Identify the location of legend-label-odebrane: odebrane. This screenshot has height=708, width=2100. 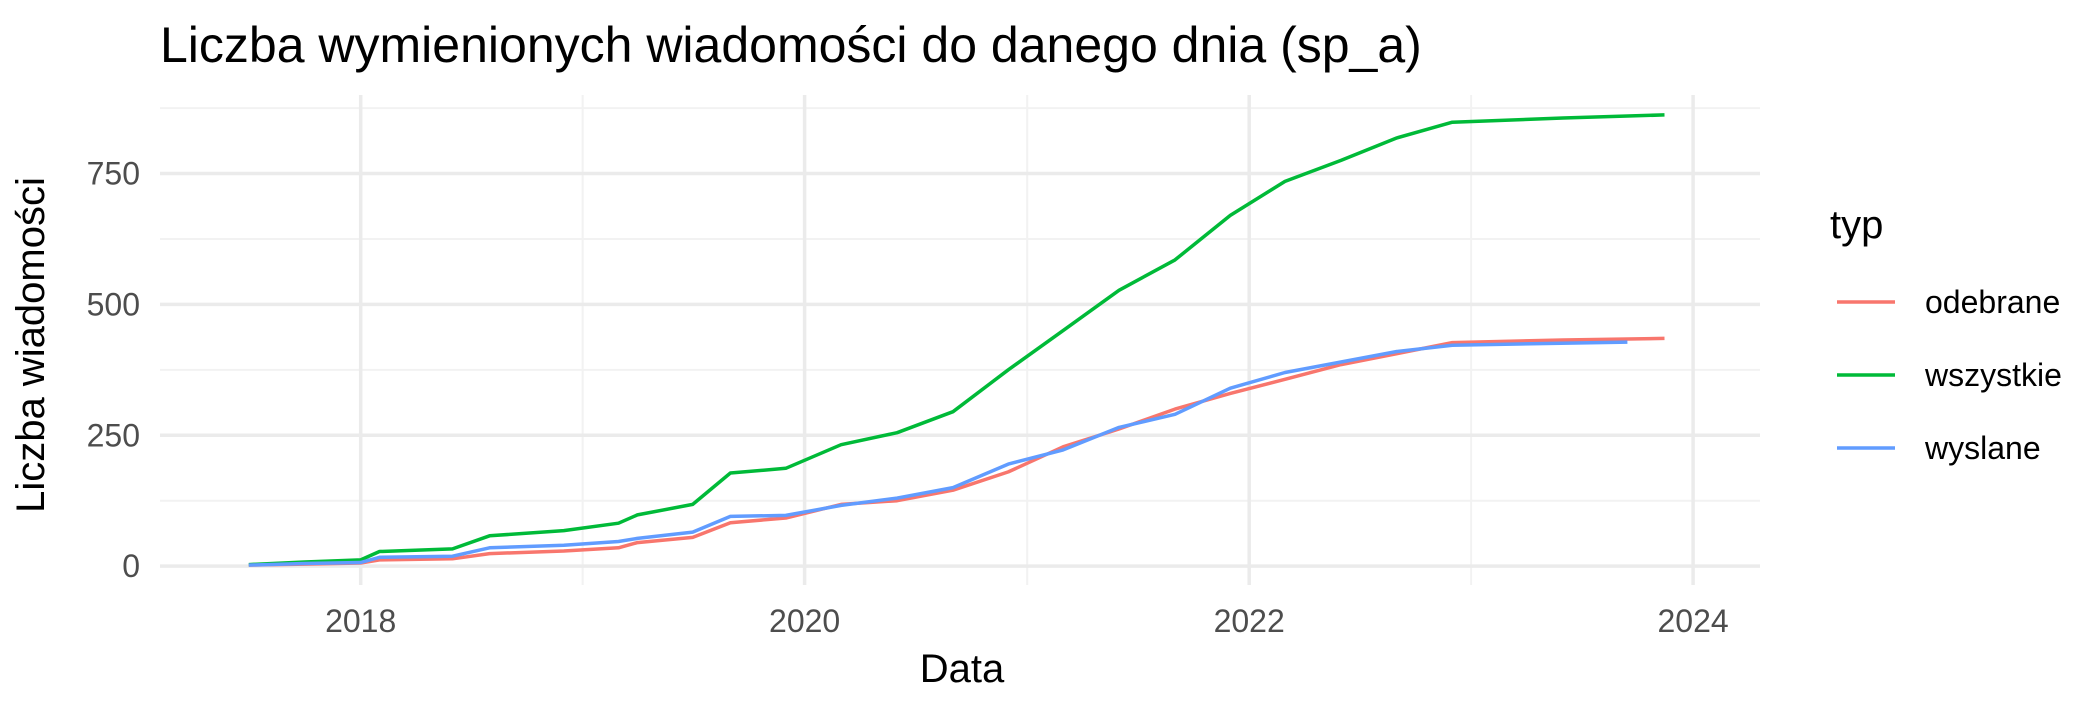
(1992, 302).